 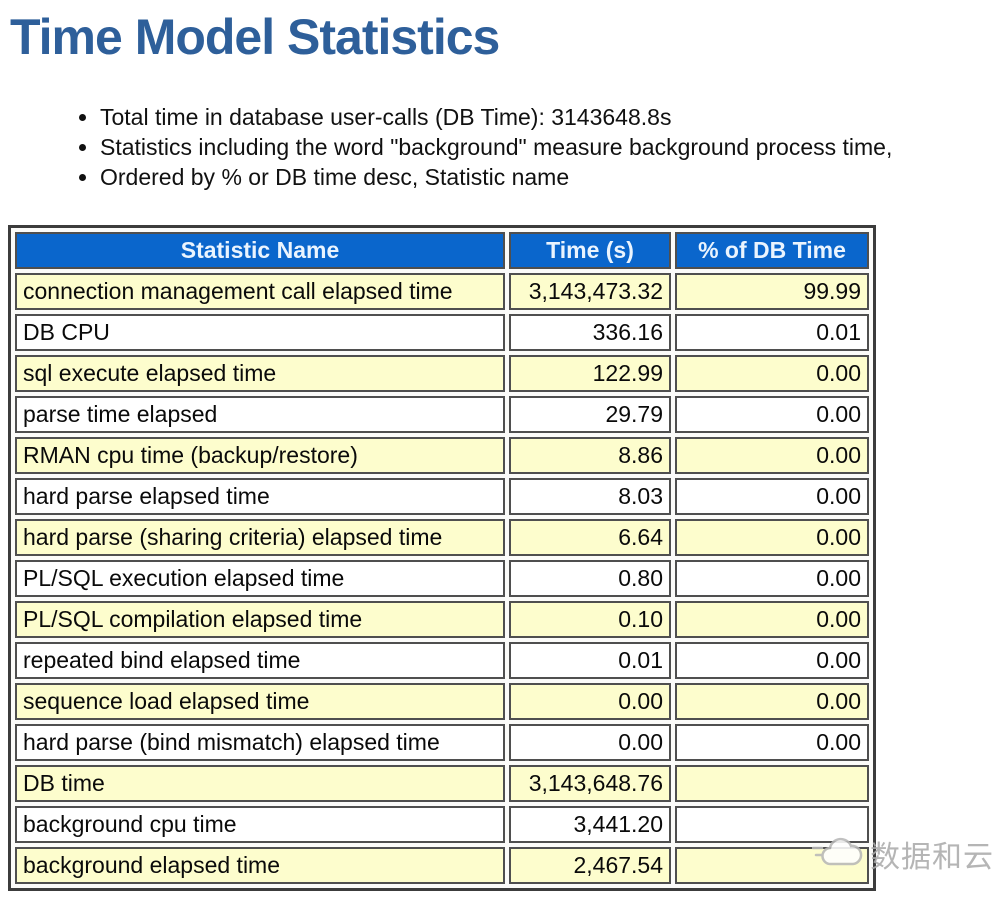 What do you see at coordinates (590, 619) in the screenshot?
I see `time-cell: 0.10` at bounding box center [590, 619].